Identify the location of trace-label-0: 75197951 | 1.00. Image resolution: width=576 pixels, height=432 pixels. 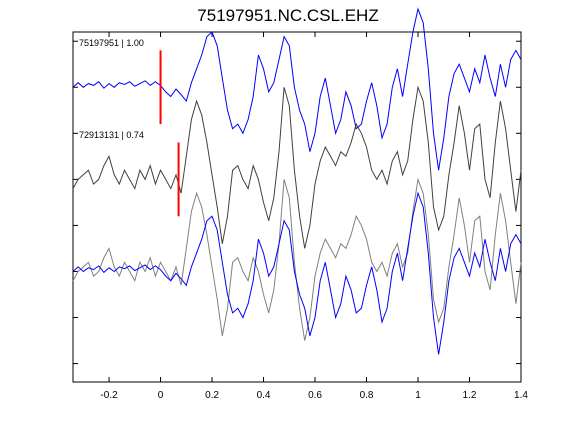
(111, 43).